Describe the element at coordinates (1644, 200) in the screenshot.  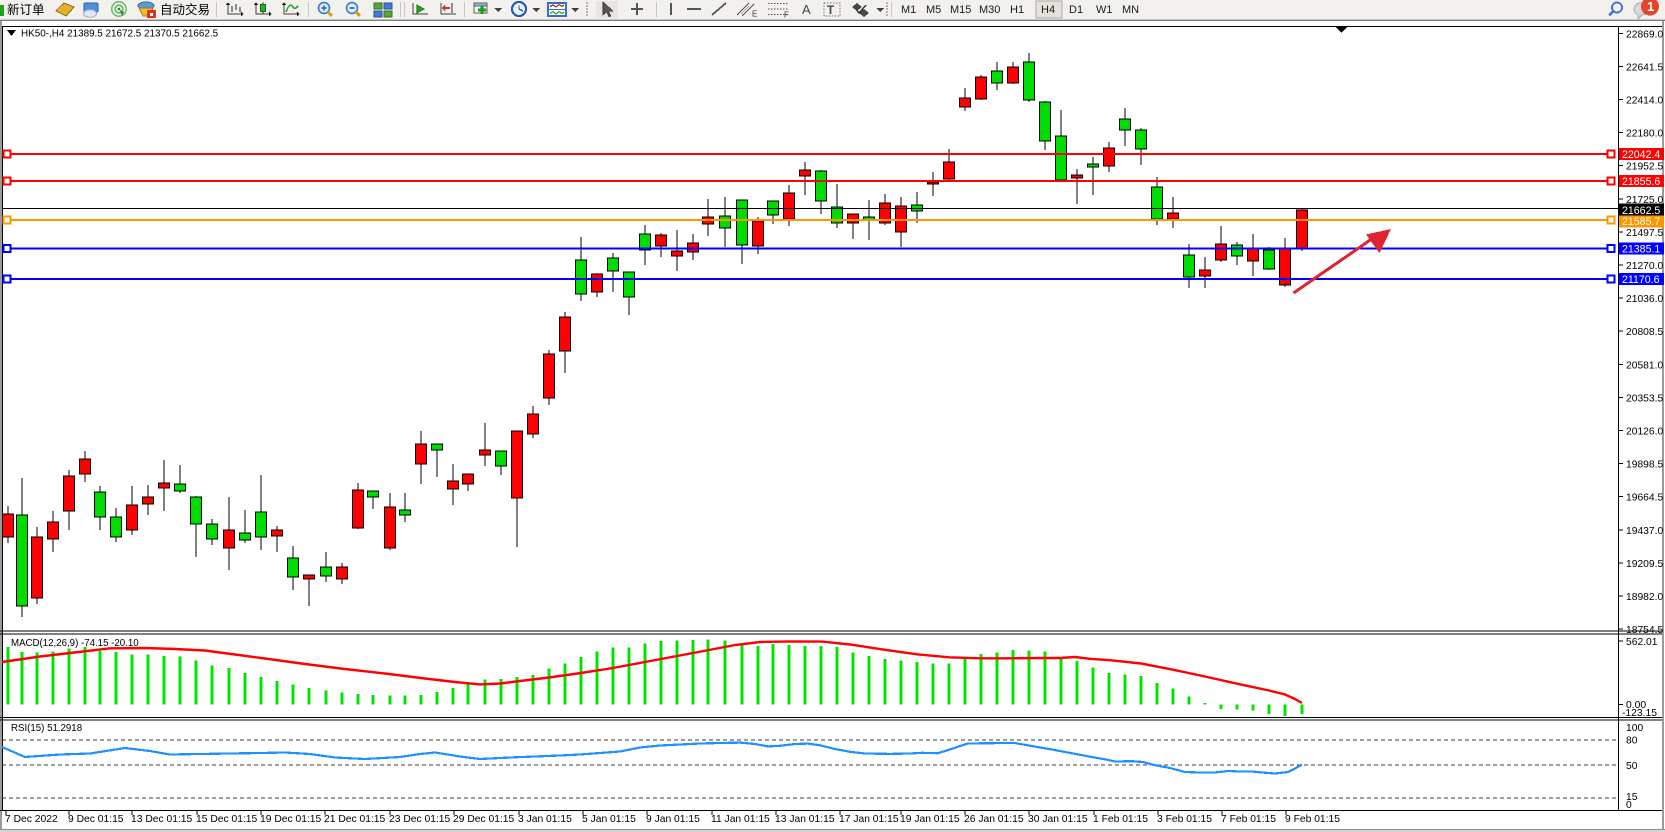
I see `svg-text: 21725.0` at that location.